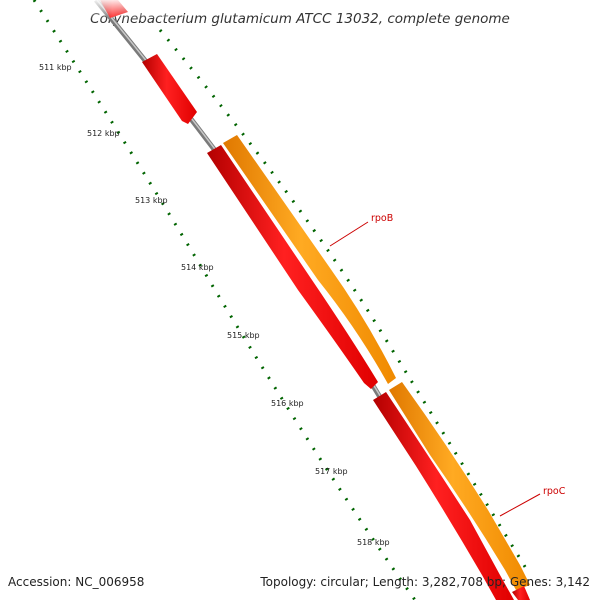 This screenshot has width=600, height=600. Describe the element at coordinates (331, 471) in the screenshot. I see `kbp-label-517: 517 kbp` at that location.